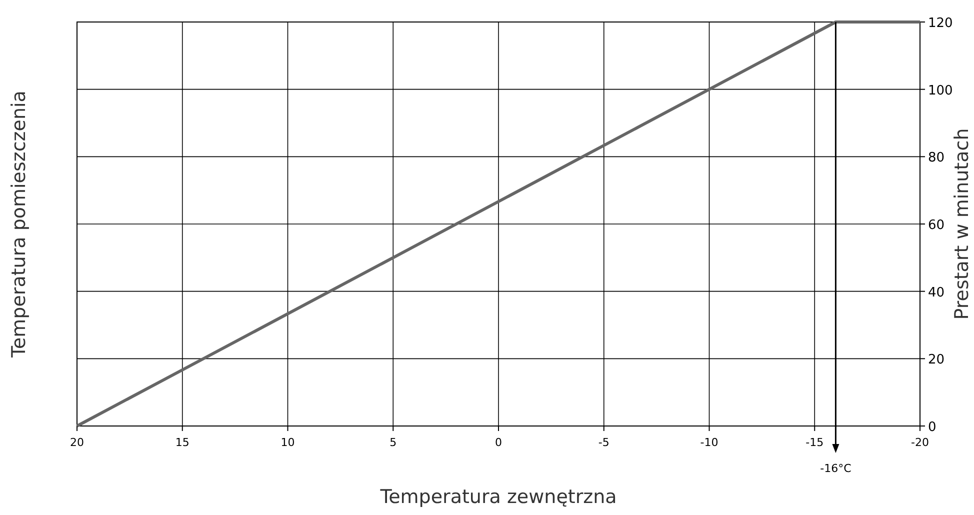  What do you see at coordinates (182, 442) in the screenshot?
I see `x-tick-label: 15` at bounding box center [182, 442].